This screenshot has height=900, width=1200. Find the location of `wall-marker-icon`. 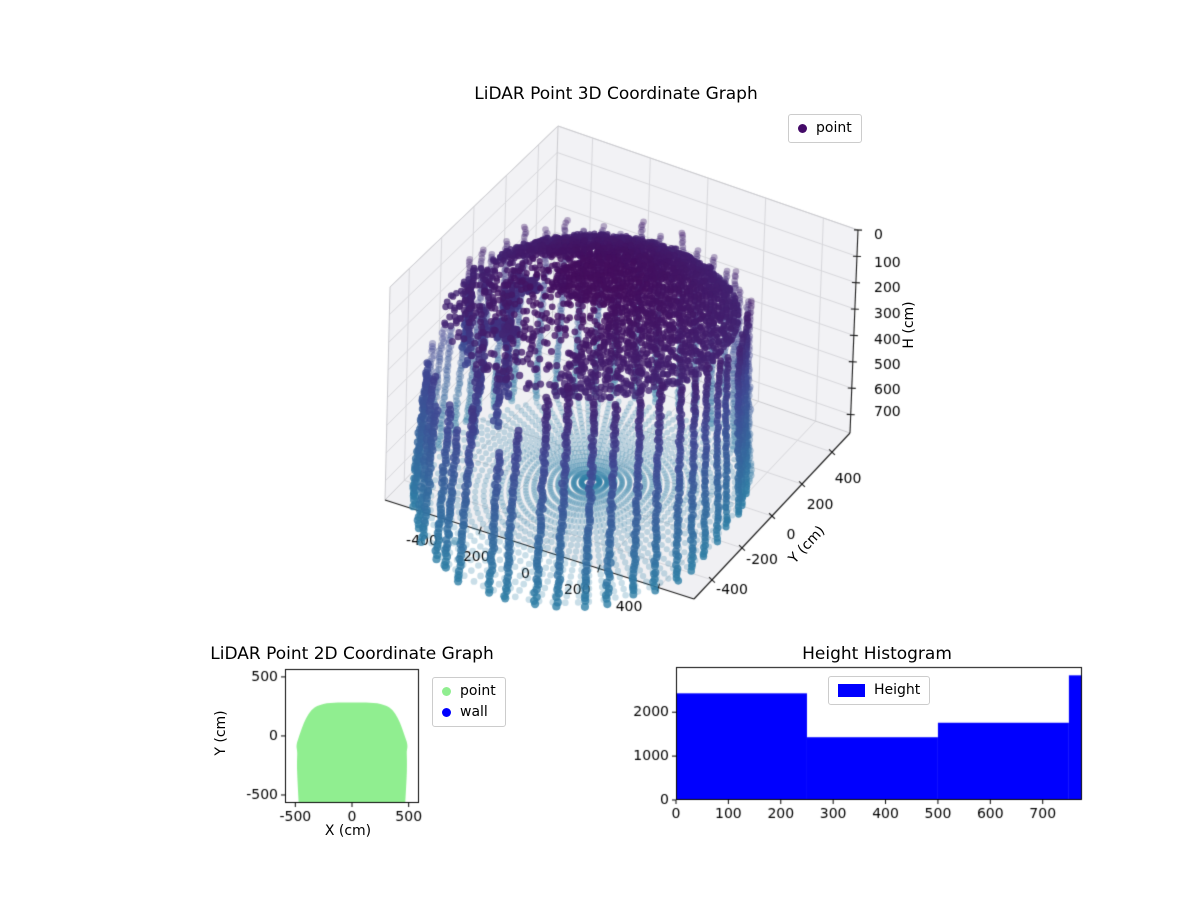

wall-marker-icon is located at coordinates (446, 712).